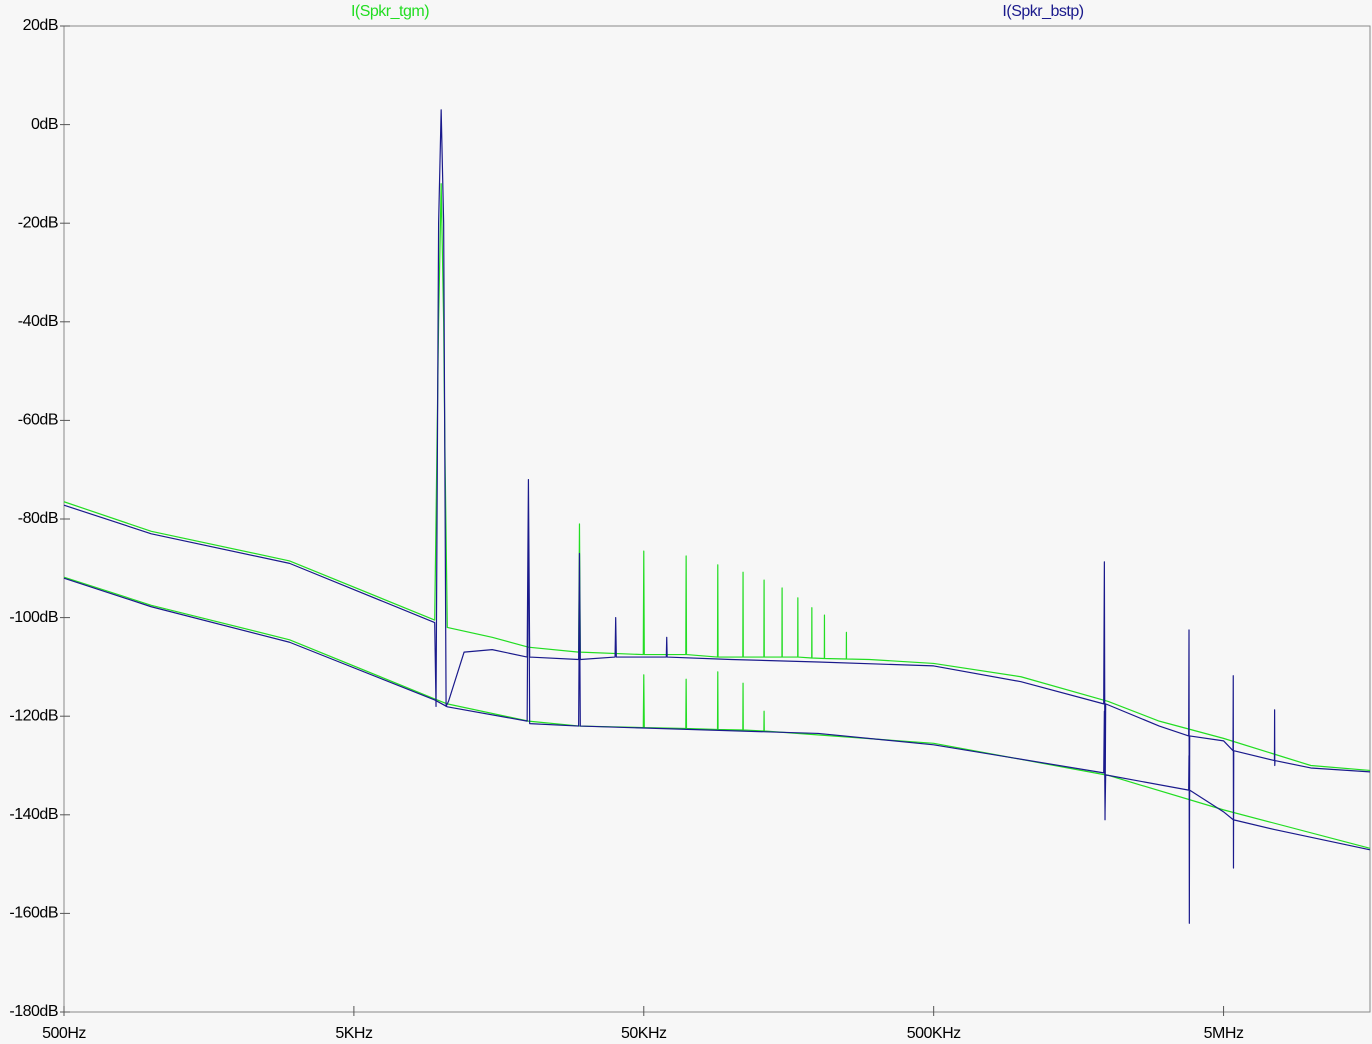  What do you see at coordinates (33, 913) in the screenshot?
I see `y-tick-label: -160dB` at bounding box center [33, 913].